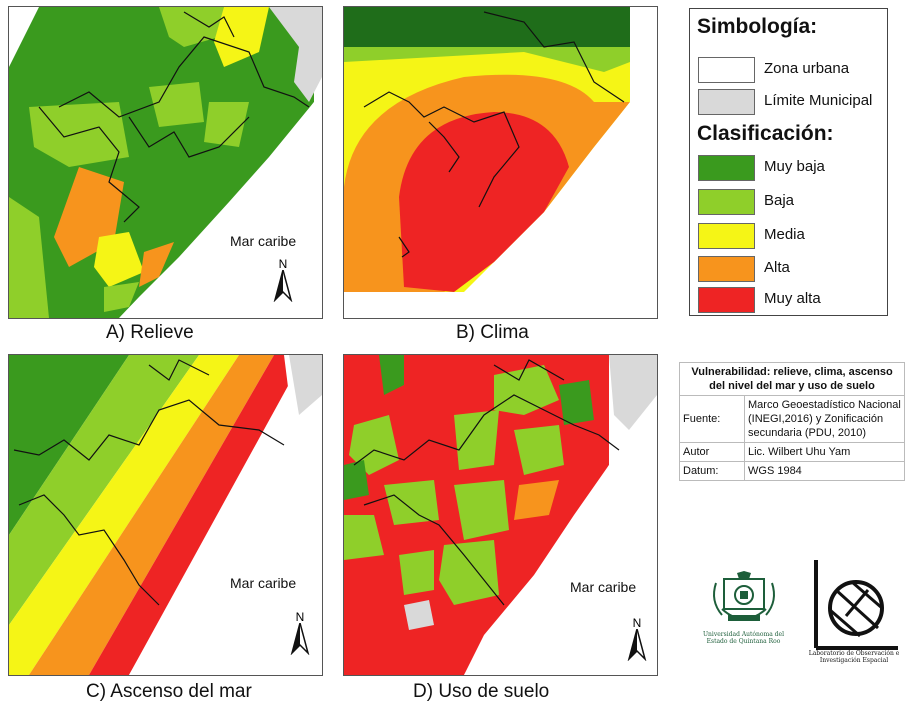 This screenshot has height=711, width=905. Describe the element at coordinates (779, 200) in the screenshot. I see `legend-label: Baja` at that location.